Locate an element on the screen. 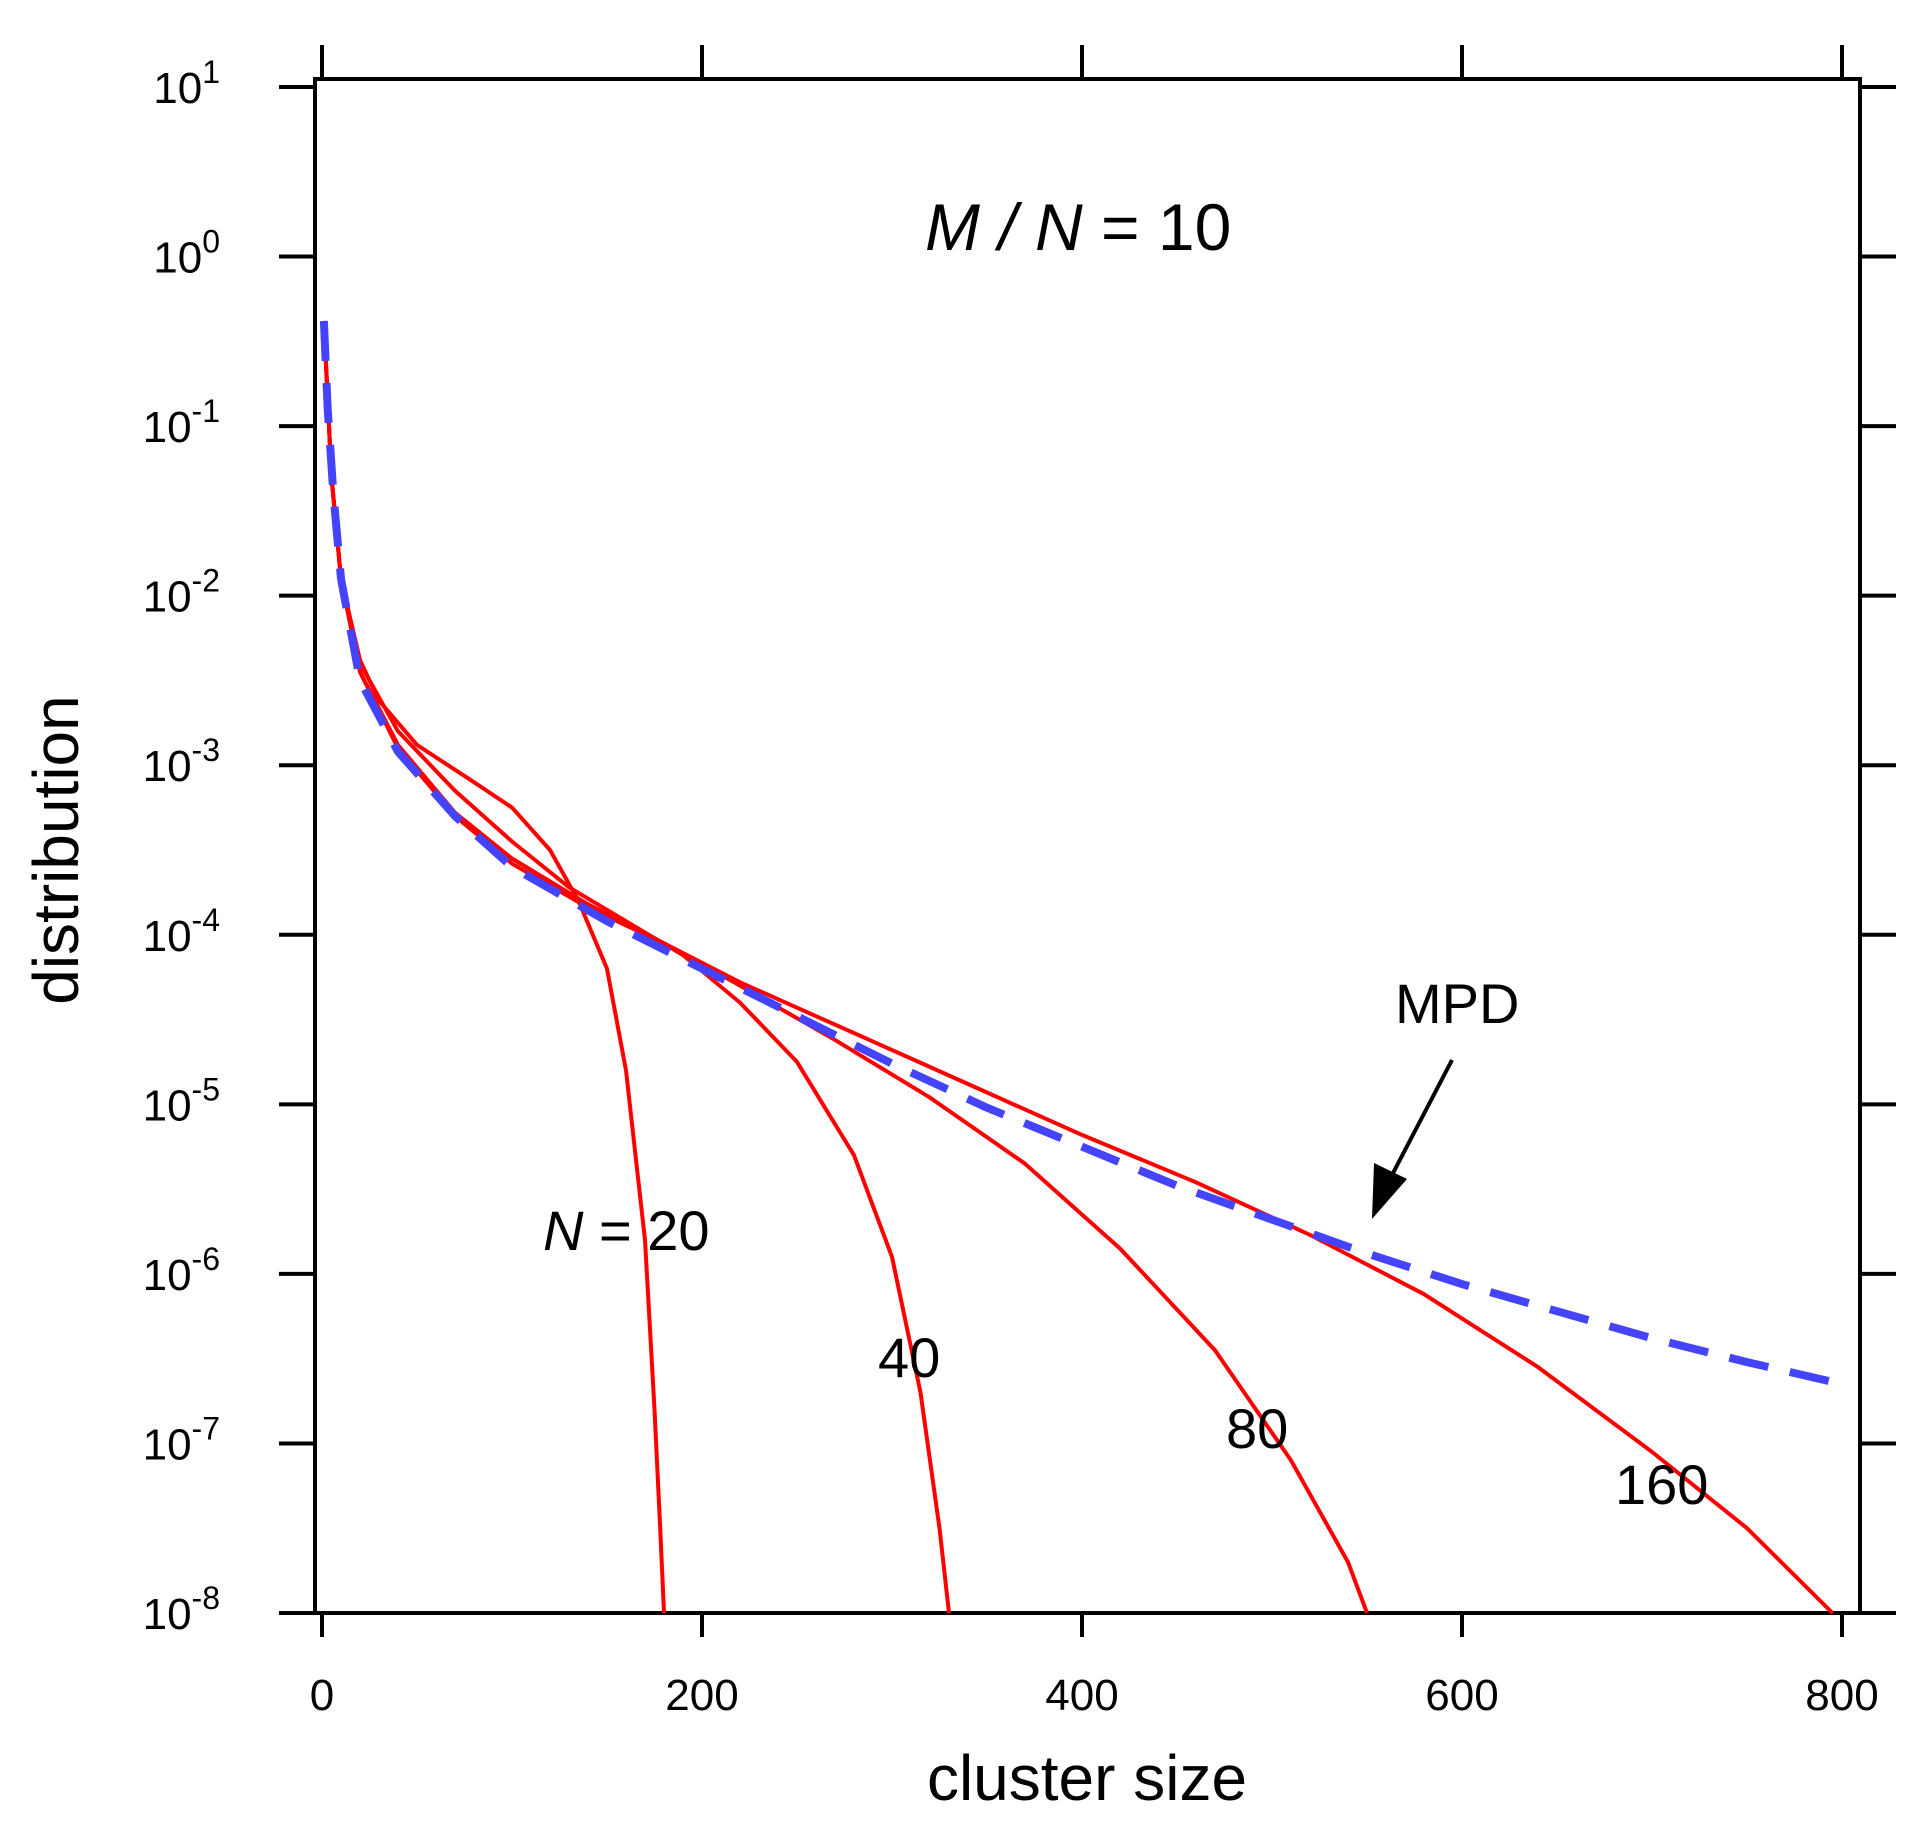 This screenshot has height=1837, width=1922. x-tick-label: 600 is located at coordinates (1461, 1695).